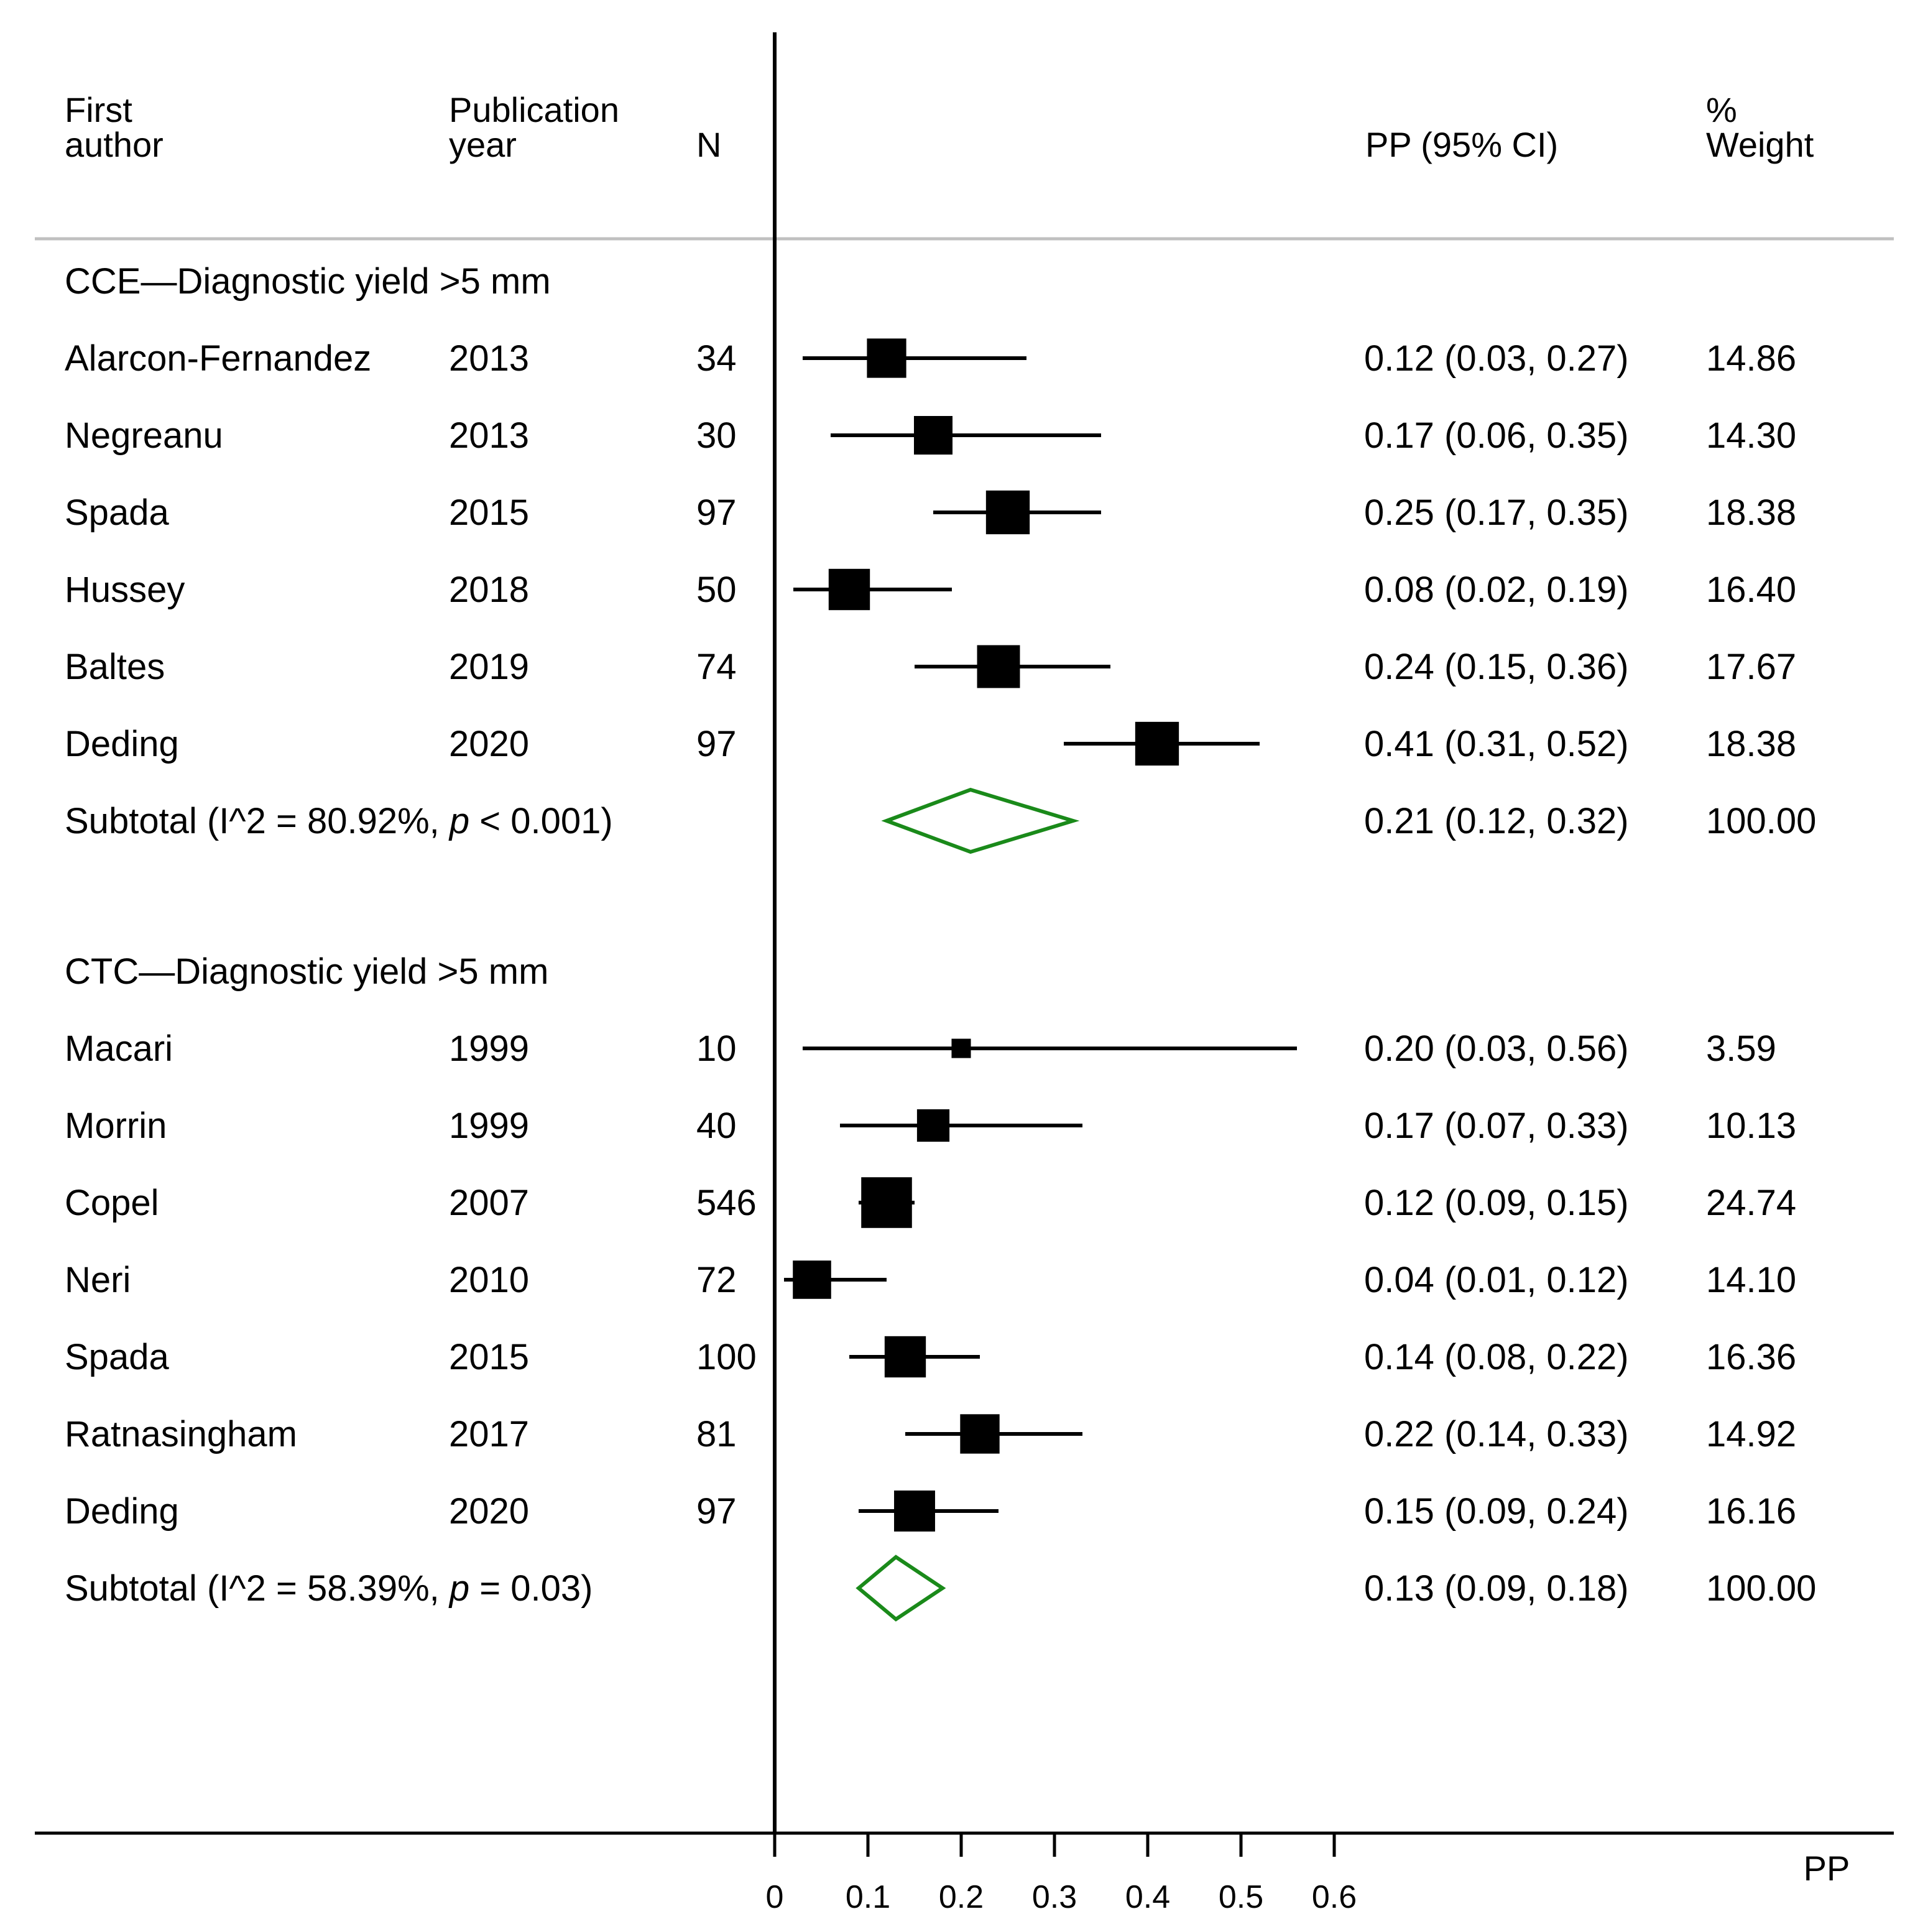 The height and width of the screenshot is (1932, 1928). What do you see at coordinates (1496, 1434) in the screenshot?
I see `study-estimate-ci: 0.22 (0.14, 0.33)` at bounding box center [1496, 1434].